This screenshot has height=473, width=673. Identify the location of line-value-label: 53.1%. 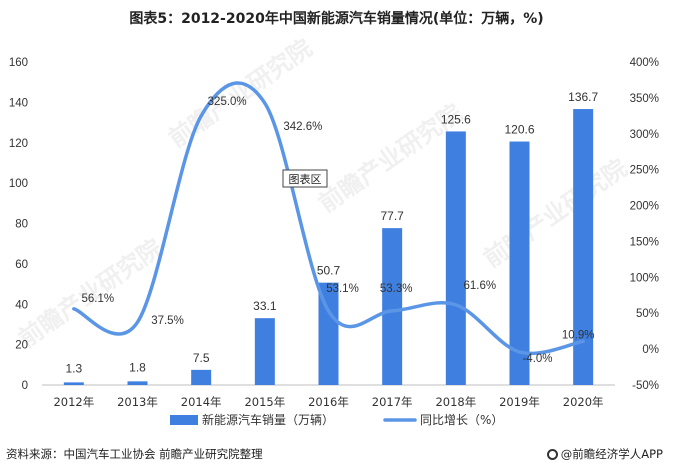
(342, 289).